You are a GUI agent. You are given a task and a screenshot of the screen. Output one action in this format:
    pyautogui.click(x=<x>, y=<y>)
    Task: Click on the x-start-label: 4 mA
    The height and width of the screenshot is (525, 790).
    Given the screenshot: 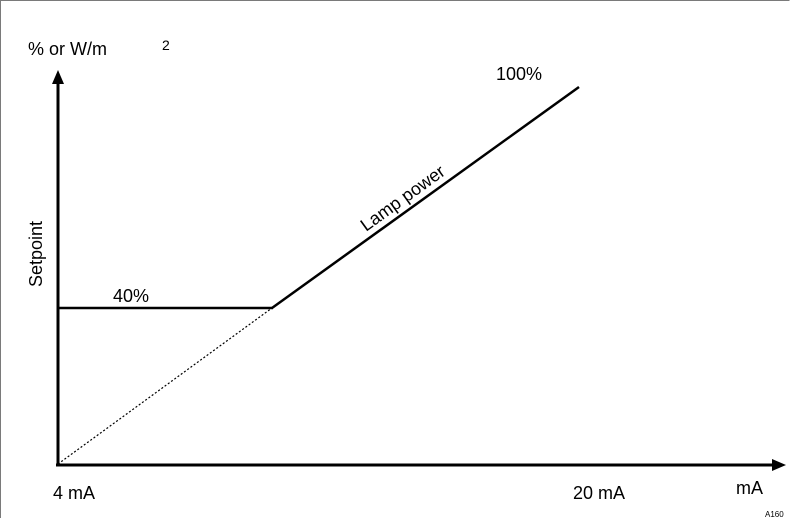 What is the action you would take?
    pyautogui.click(x=74, y=493)
    